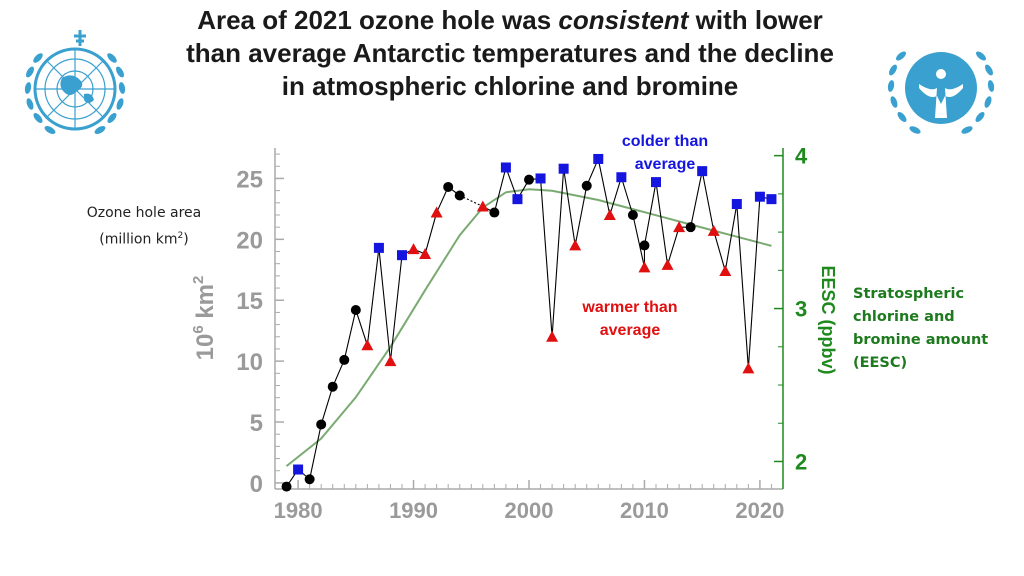  Describe the element at coordinates (801, 156) in the screenshot. I see `y2-tick-label: 4` at that location.